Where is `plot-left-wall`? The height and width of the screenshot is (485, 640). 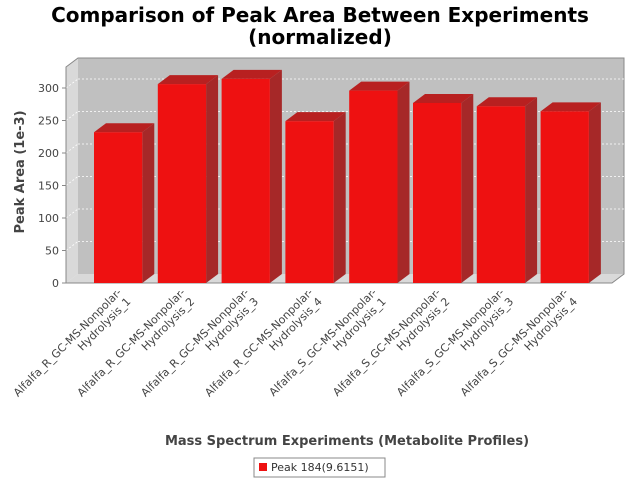 plot-left-wall is located at coordinates (72, 170).